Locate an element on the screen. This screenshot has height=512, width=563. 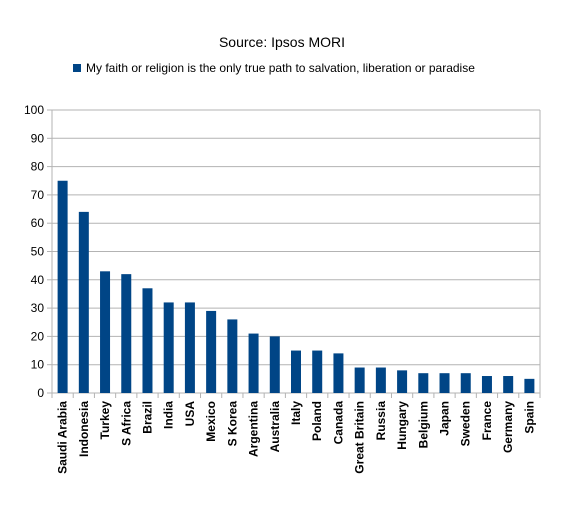
x-tick-label: Canada is located at coordinates (338, 423).